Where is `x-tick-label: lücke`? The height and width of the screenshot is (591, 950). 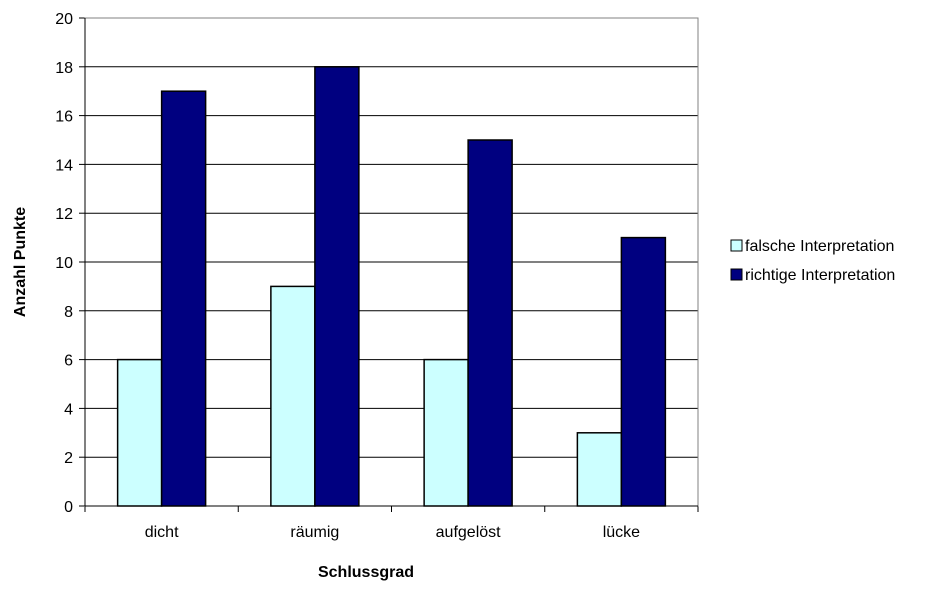
x-tick-label: lücke is located at coordinates (621, 532).